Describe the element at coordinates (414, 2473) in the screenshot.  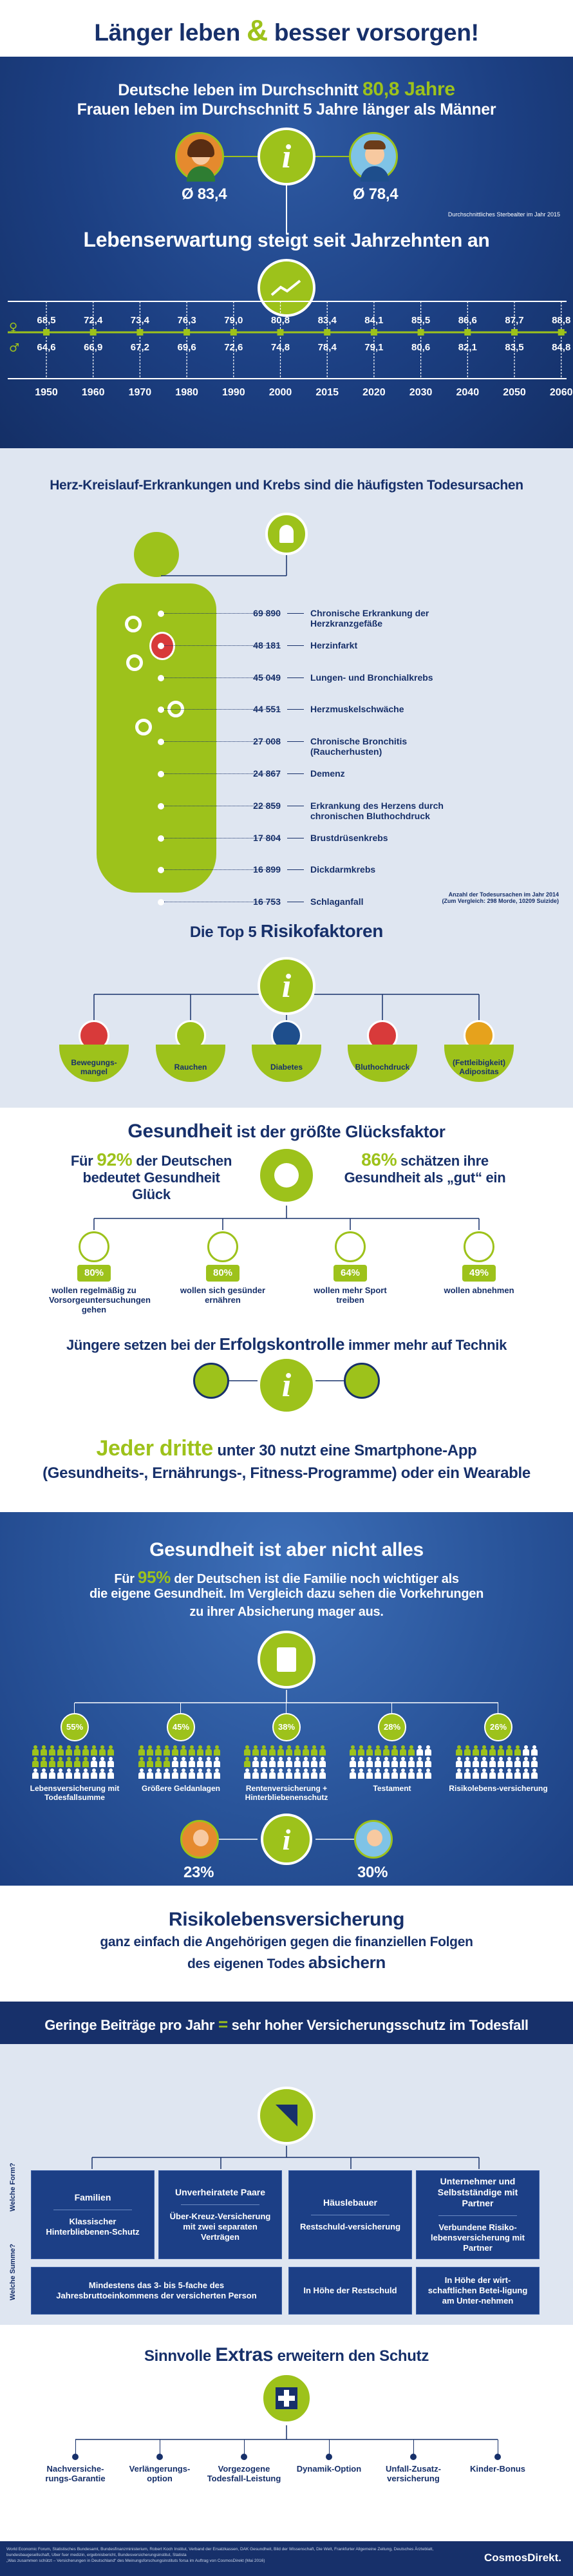
I see `extras-item: Unfall-Zusatz-versicherung` at that location.